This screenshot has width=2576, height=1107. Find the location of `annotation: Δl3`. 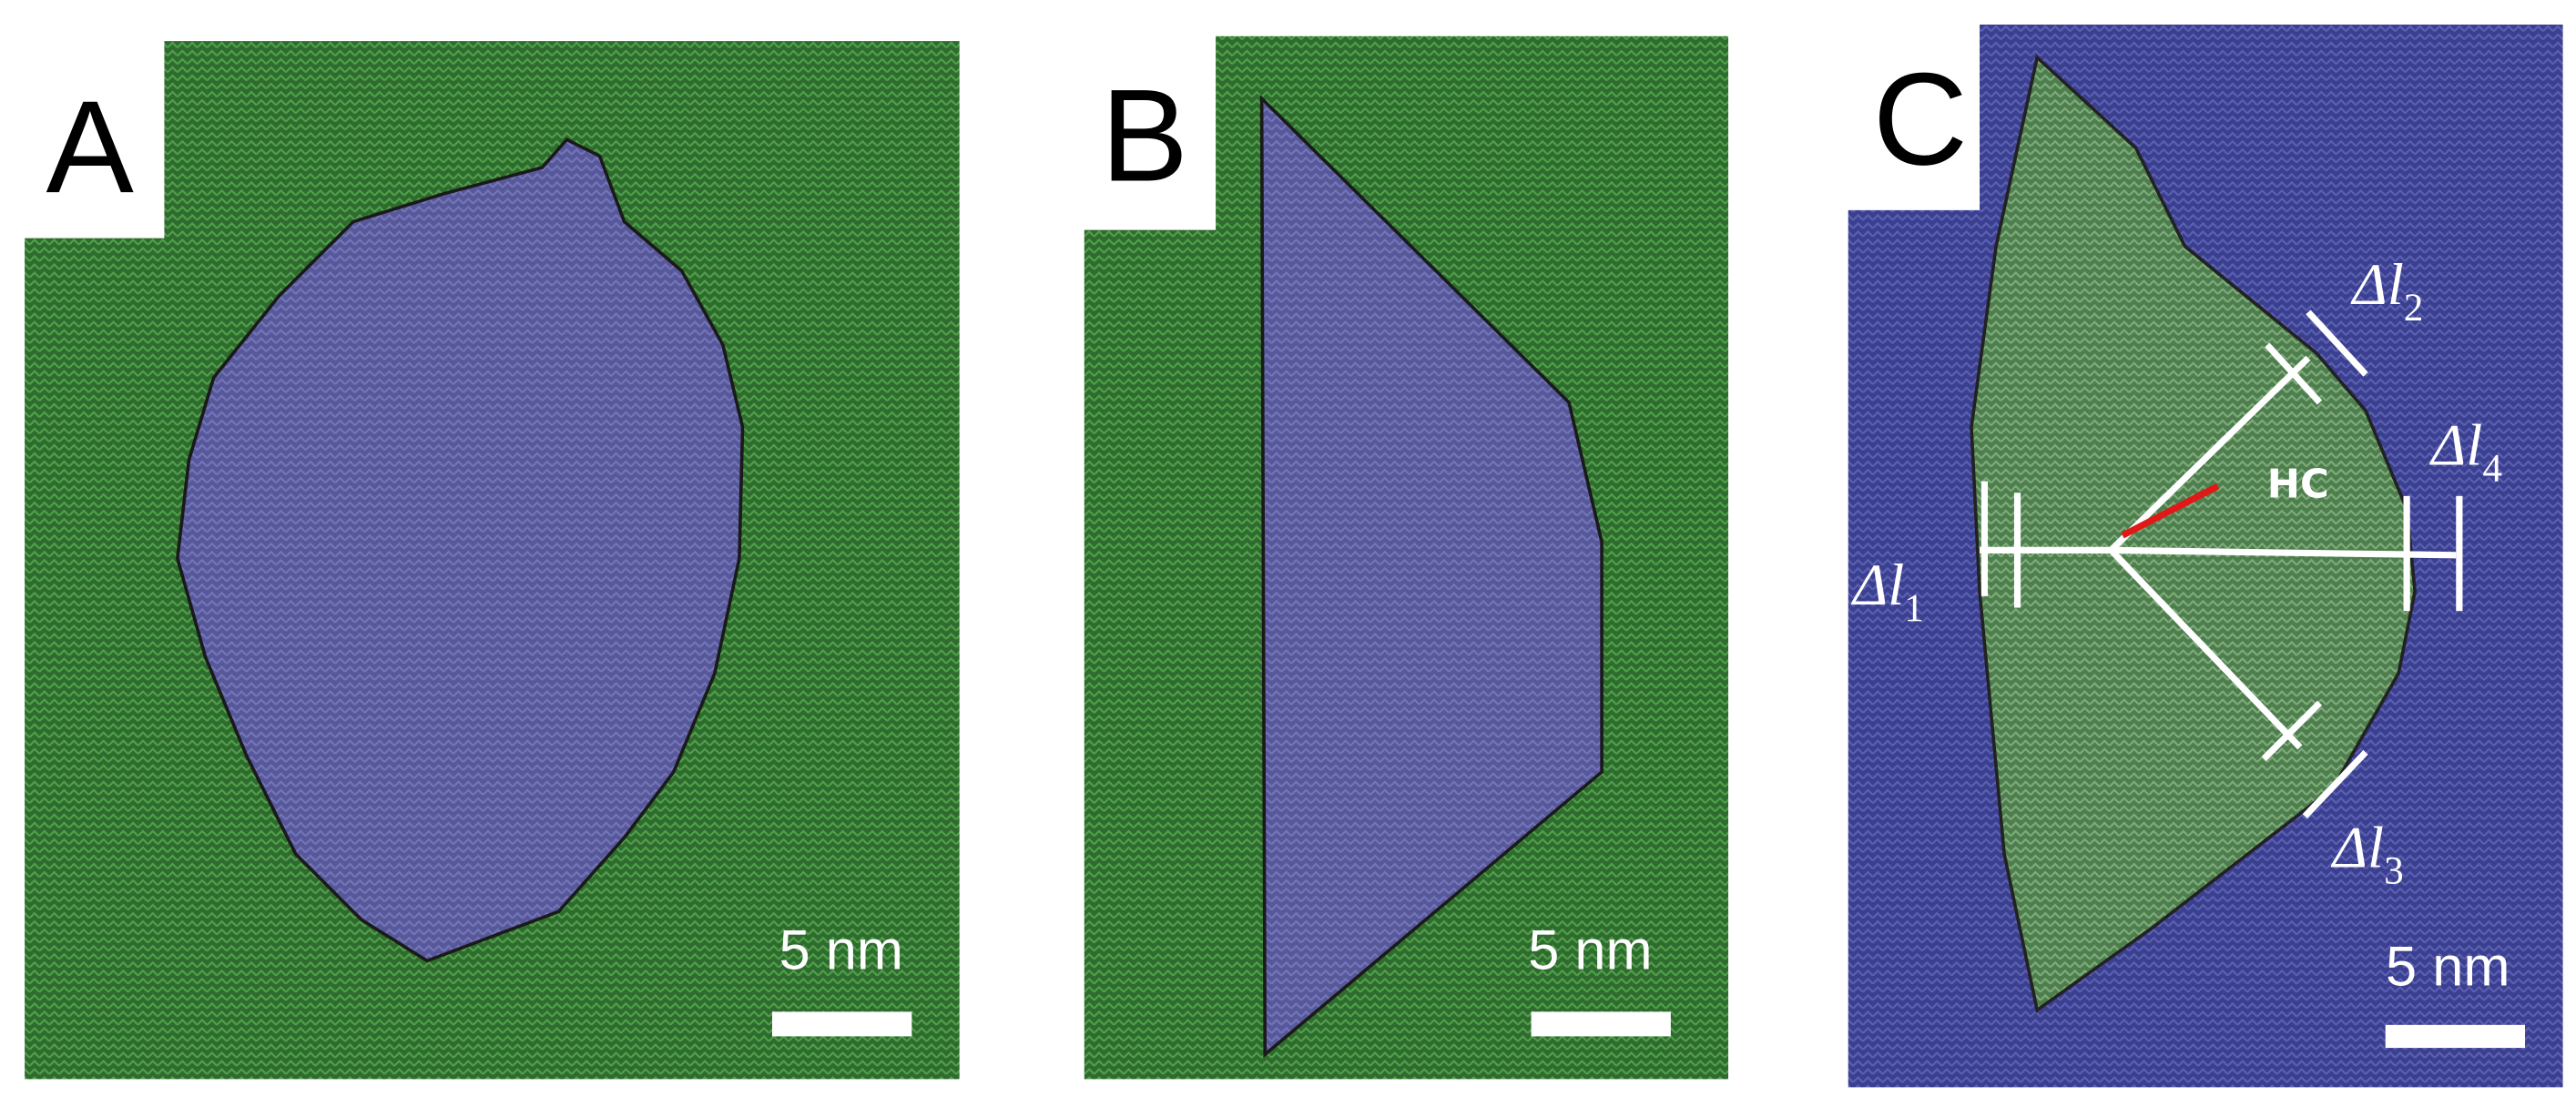

annotation: Δl3 is located at coordinates (2367, 854).